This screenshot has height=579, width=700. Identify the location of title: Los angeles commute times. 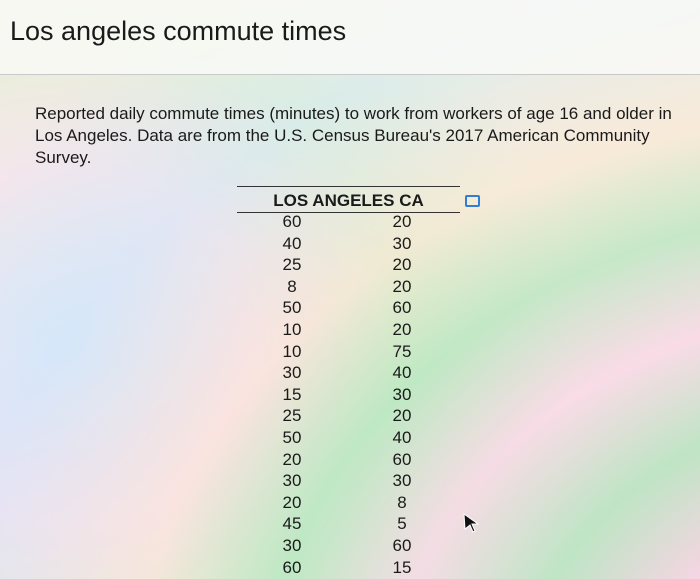
(178, 31).